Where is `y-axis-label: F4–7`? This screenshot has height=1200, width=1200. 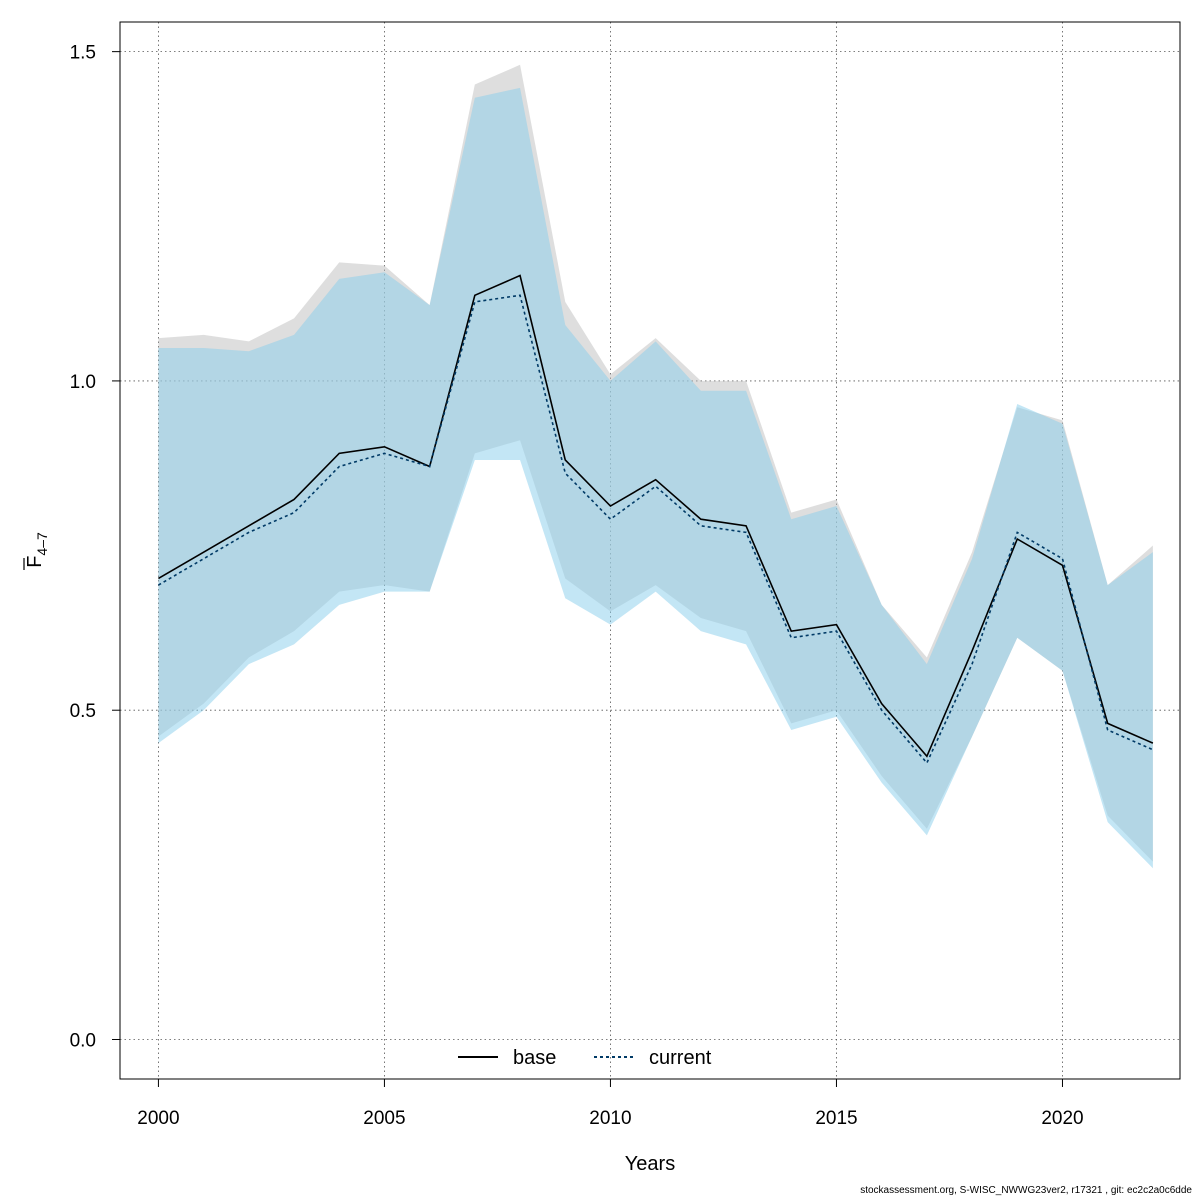
y-axis-label: F4–7 is located at coordinates (36, 551).